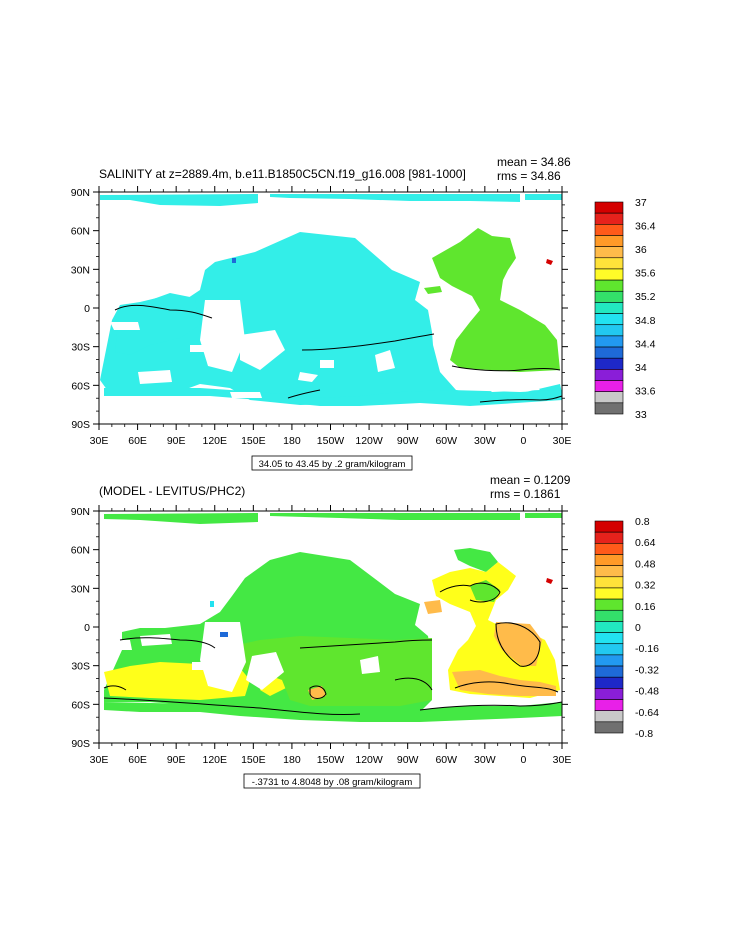 The width and height of the screenshot is (733, 945). What do you see at coordinates (234, 260) in the screenshot?
I see `panel1-low-value-spot` at bounding box center [234, 260].